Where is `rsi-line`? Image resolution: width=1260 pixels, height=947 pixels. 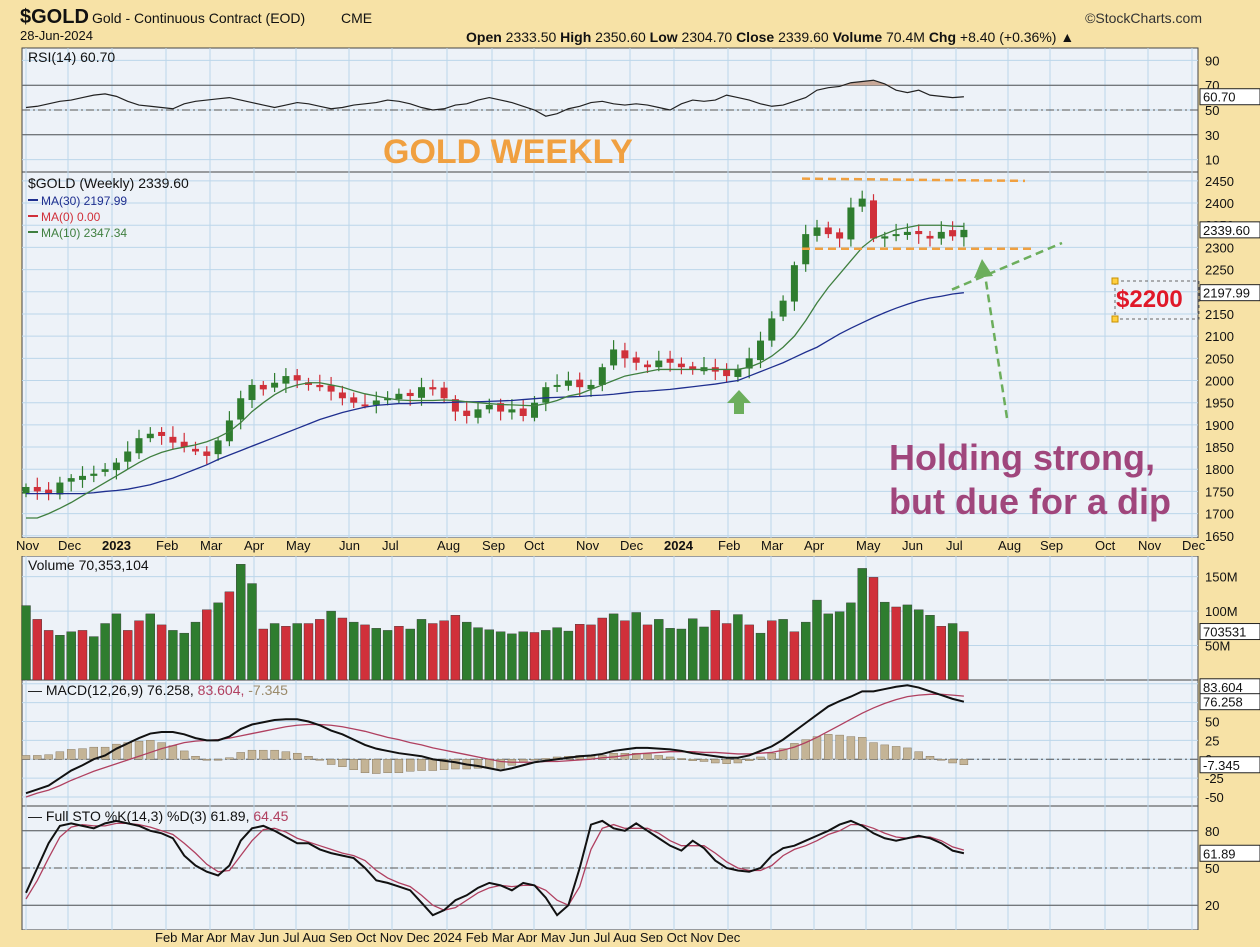
rsi-line is located at coordinates (494, 98).